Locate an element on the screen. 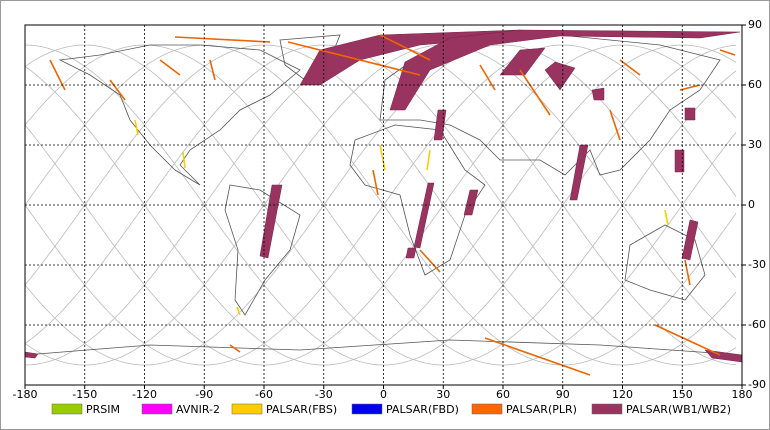 Image resolution: width=770 pixels, height=430 pixels. australia is located at coordinates (665, 262).